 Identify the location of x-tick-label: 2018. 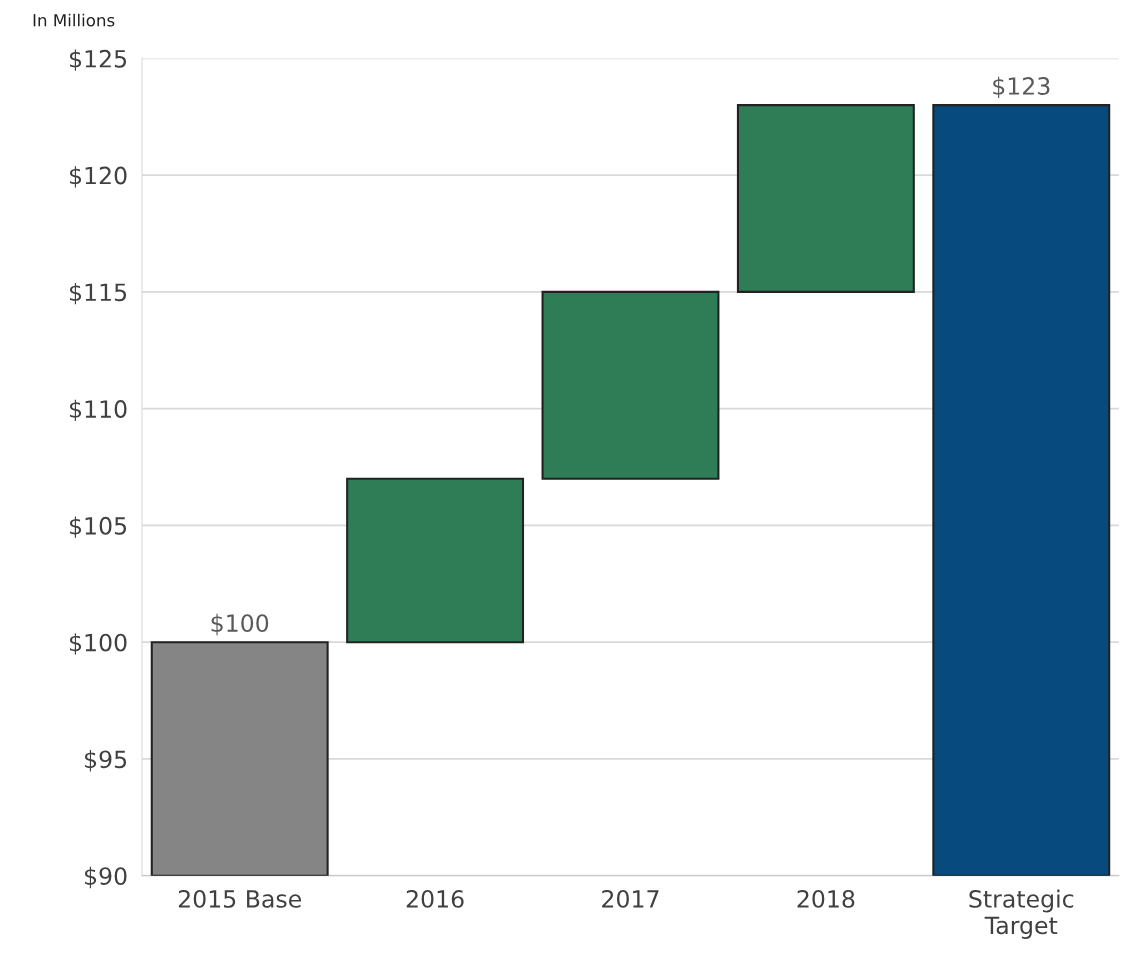
(826, 899).